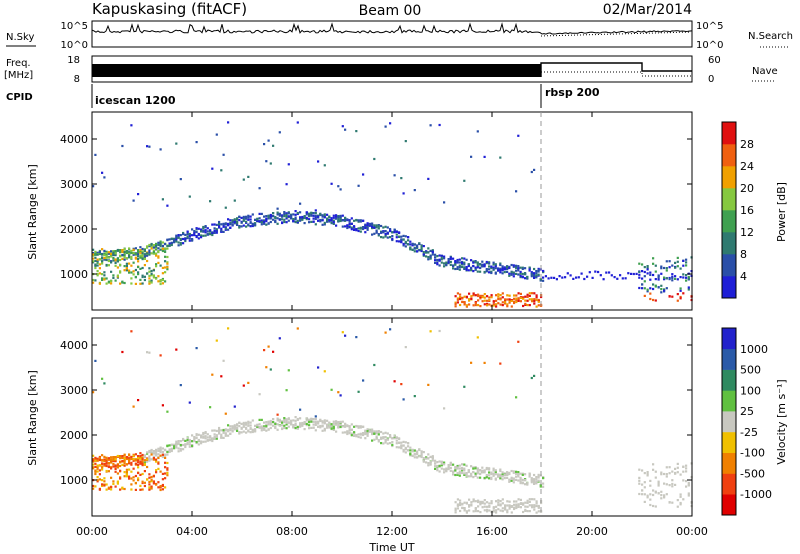 Image resolution: width=800 pixels, height=554 pixels. What do you see at coordinates (391, 70) in the screenshot?
I see `freq-strip: Freq. [MHz] 18 8 60 0 Nave` at bounding box center [391, 70].